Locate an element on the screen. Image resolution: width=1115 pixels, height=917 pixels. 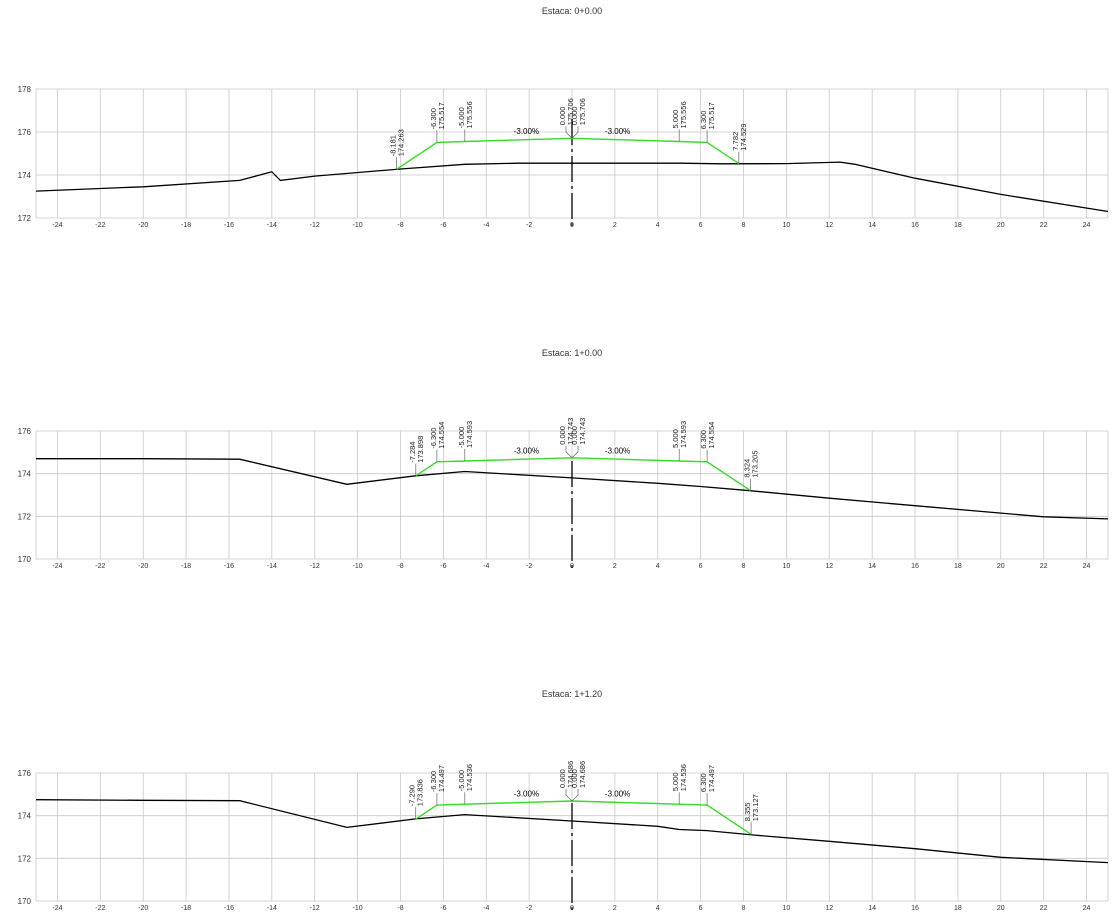
section-title: Estaca: 1+0.00 is located at coordinates (572, 353).